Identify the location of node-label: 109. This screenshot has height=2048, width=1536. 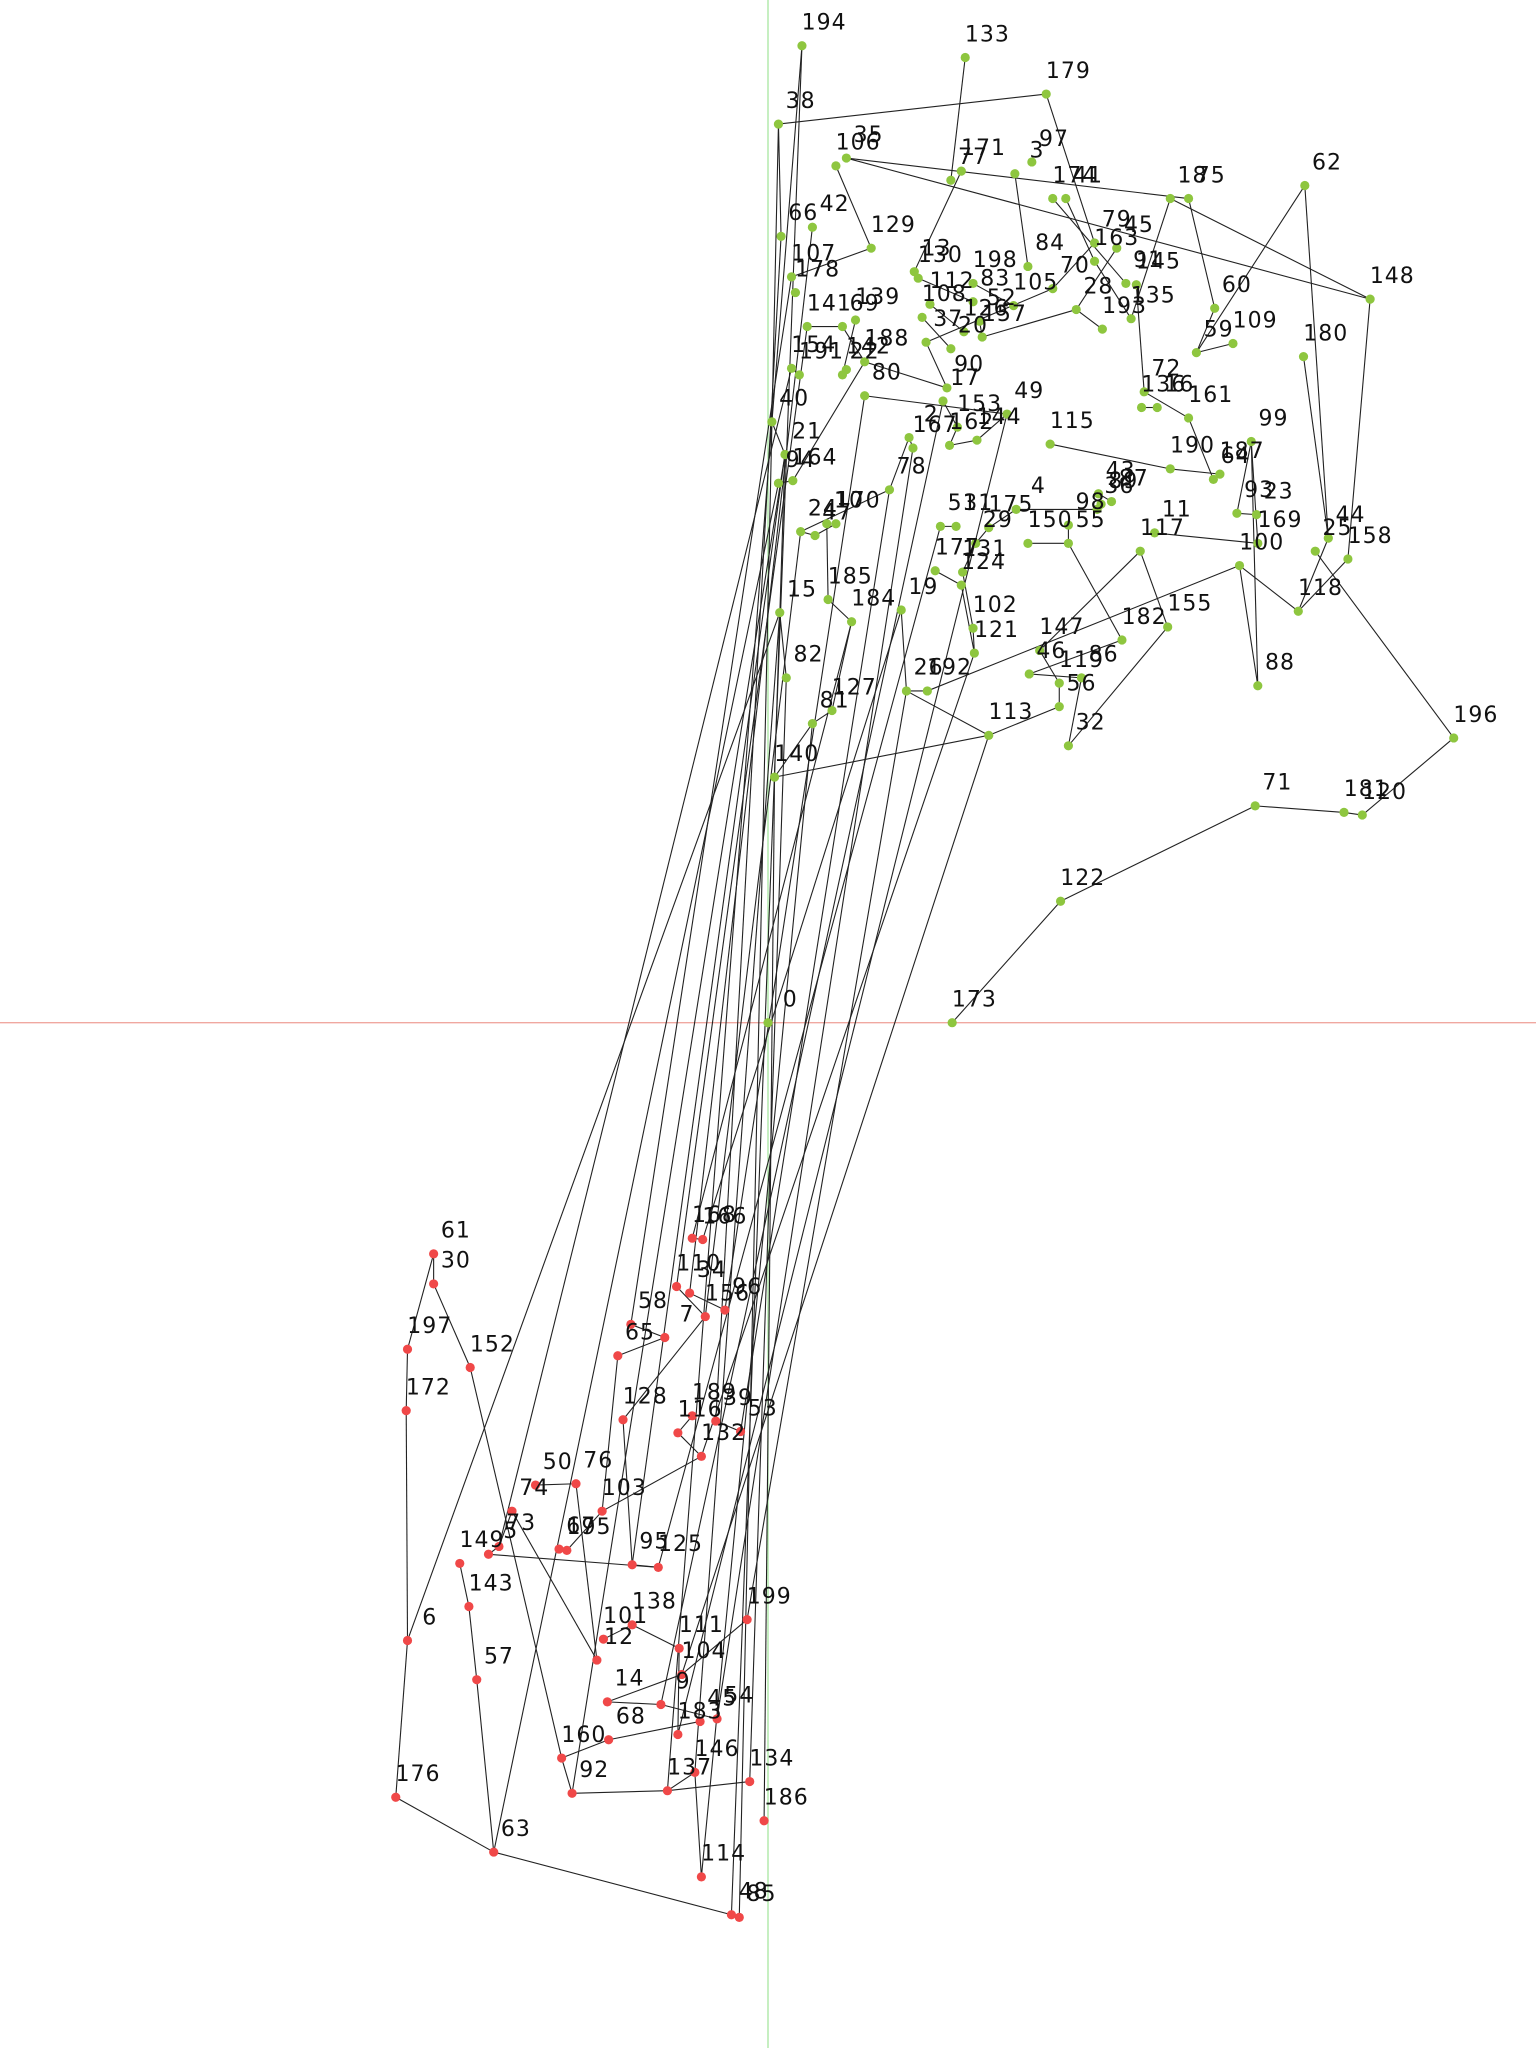
(1255, 320).